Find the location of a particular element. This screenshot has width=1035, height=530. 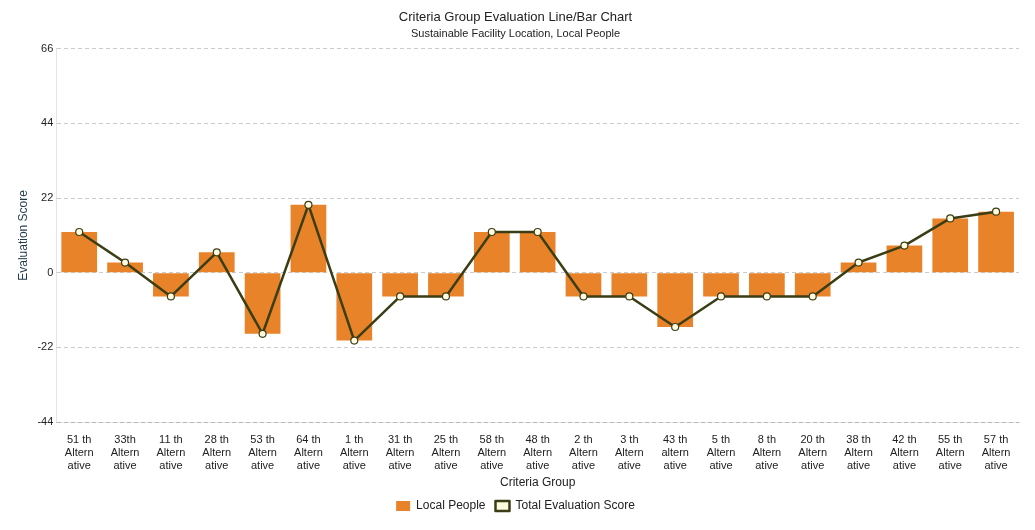

chart-subtitle: Sustainable Facility Location, Local People is located at coordinates (515, 33).